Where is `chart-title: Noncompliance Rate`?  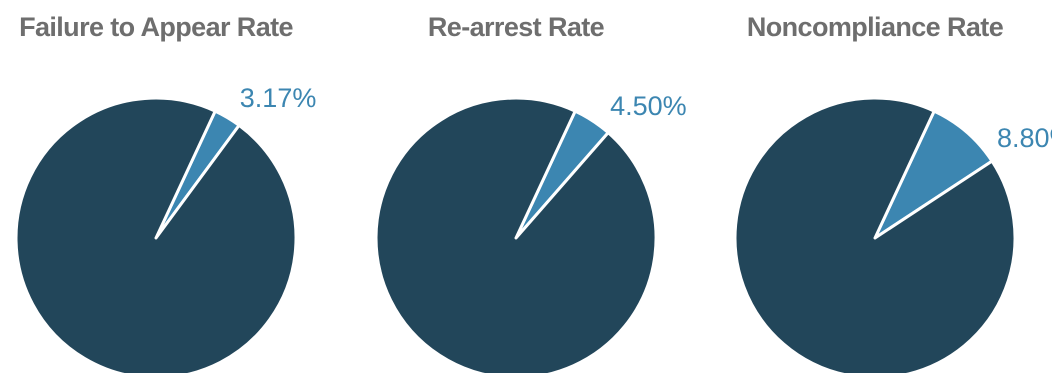 chart-title: Noncompliance Rate is located at coordinates (875, 27).